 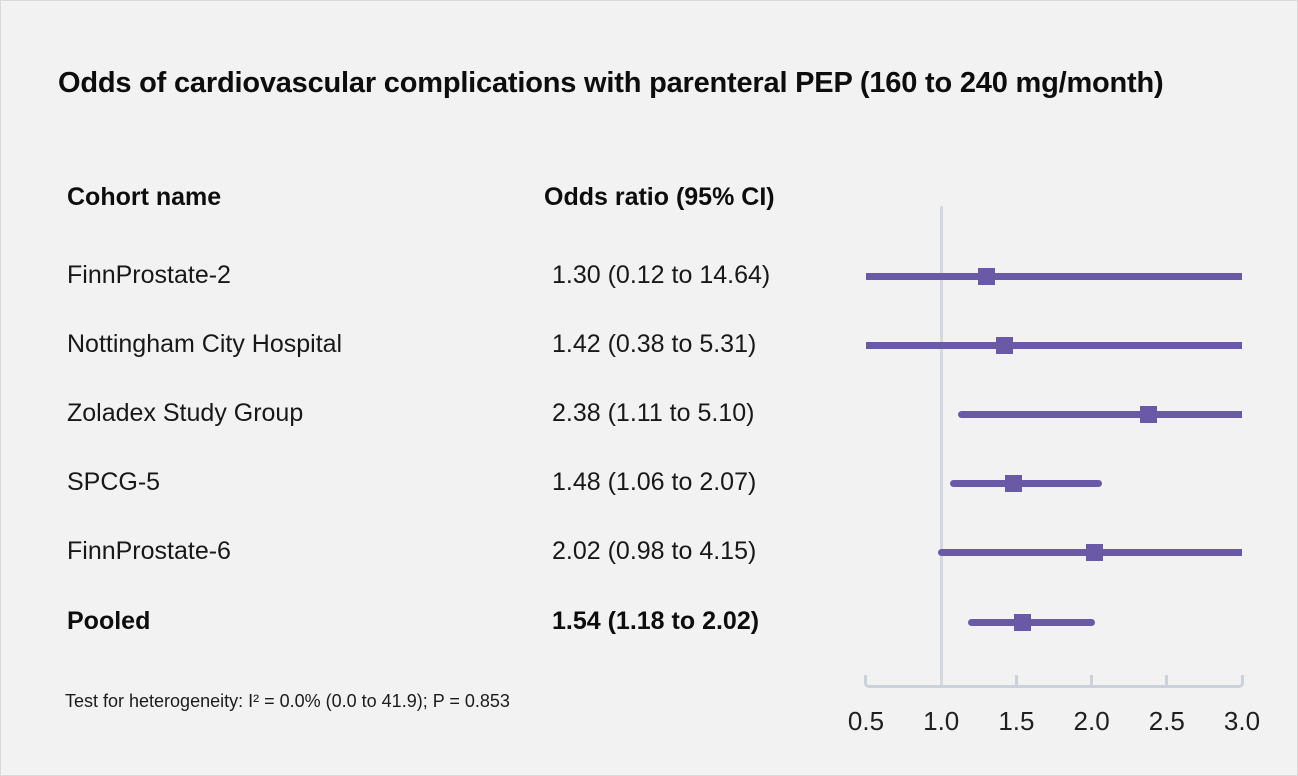 I want to click on column-header-odds-ratio: Odds ratio (95% CI), so click(x=659, y=197).